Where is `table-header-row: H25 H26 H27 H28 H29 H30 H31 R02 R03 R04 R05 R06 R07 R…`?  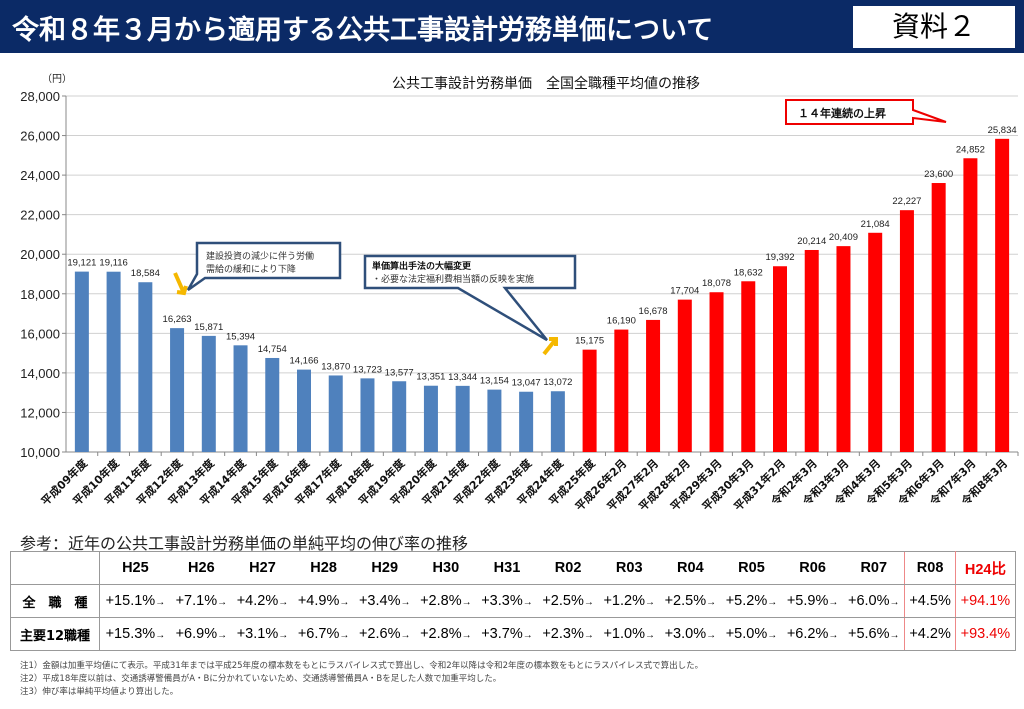
table-header-row: H25 H26 H27 H28 H29 H30 H31 R02 R03 R04 R05 R06 R07 R… is located at coordinates (513, 568).